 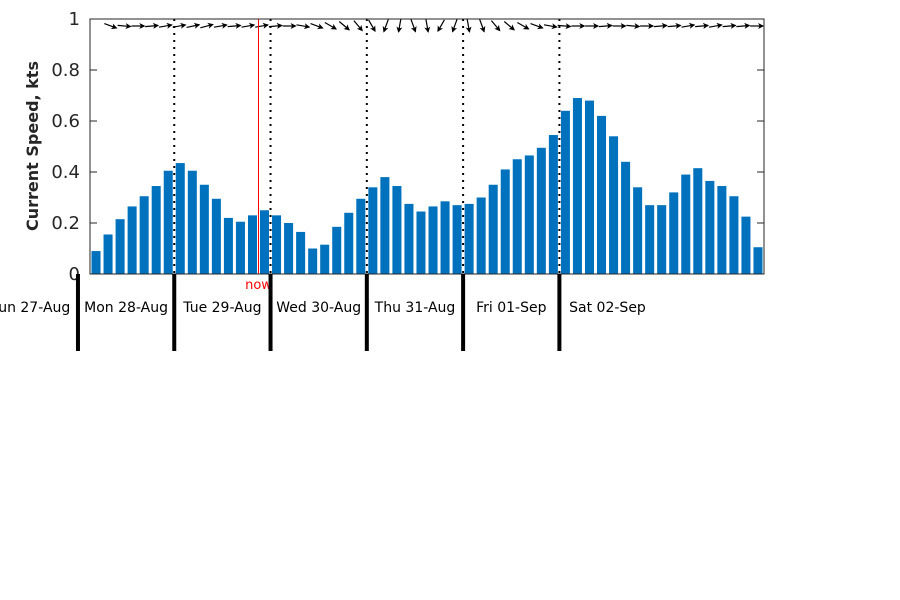 I want to click on y-tick-label: 0.8, so click(x=65, y=70).